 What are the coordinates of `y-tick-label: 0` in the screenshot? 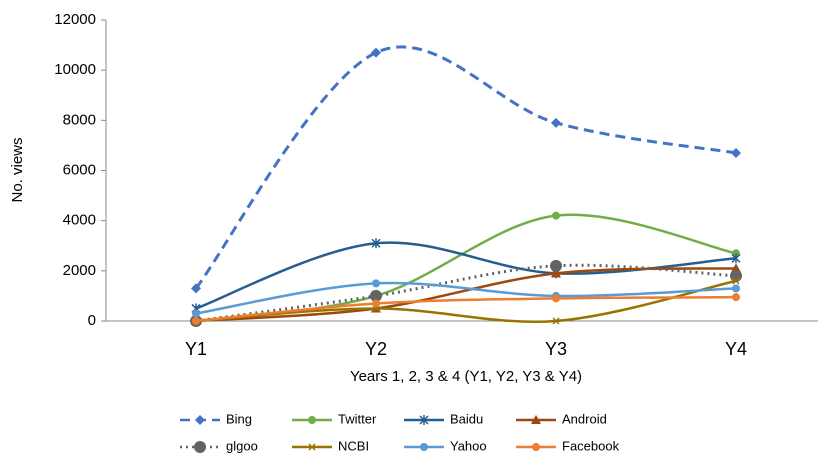 It's located at (92, 320).